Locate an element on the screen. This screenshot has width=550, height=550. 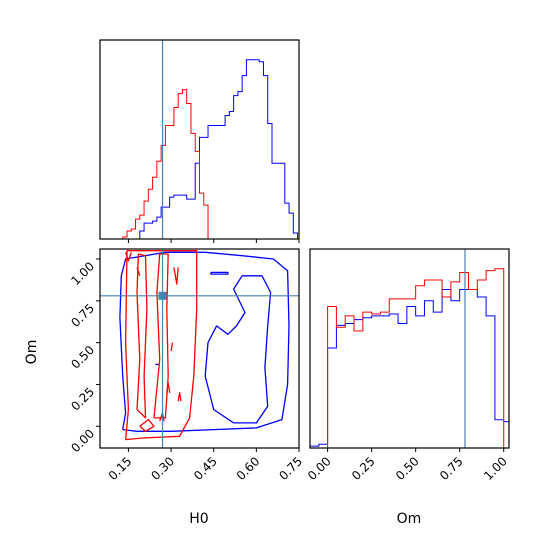
joint-y-axis-label: Om is located at coordinates (32, 352).